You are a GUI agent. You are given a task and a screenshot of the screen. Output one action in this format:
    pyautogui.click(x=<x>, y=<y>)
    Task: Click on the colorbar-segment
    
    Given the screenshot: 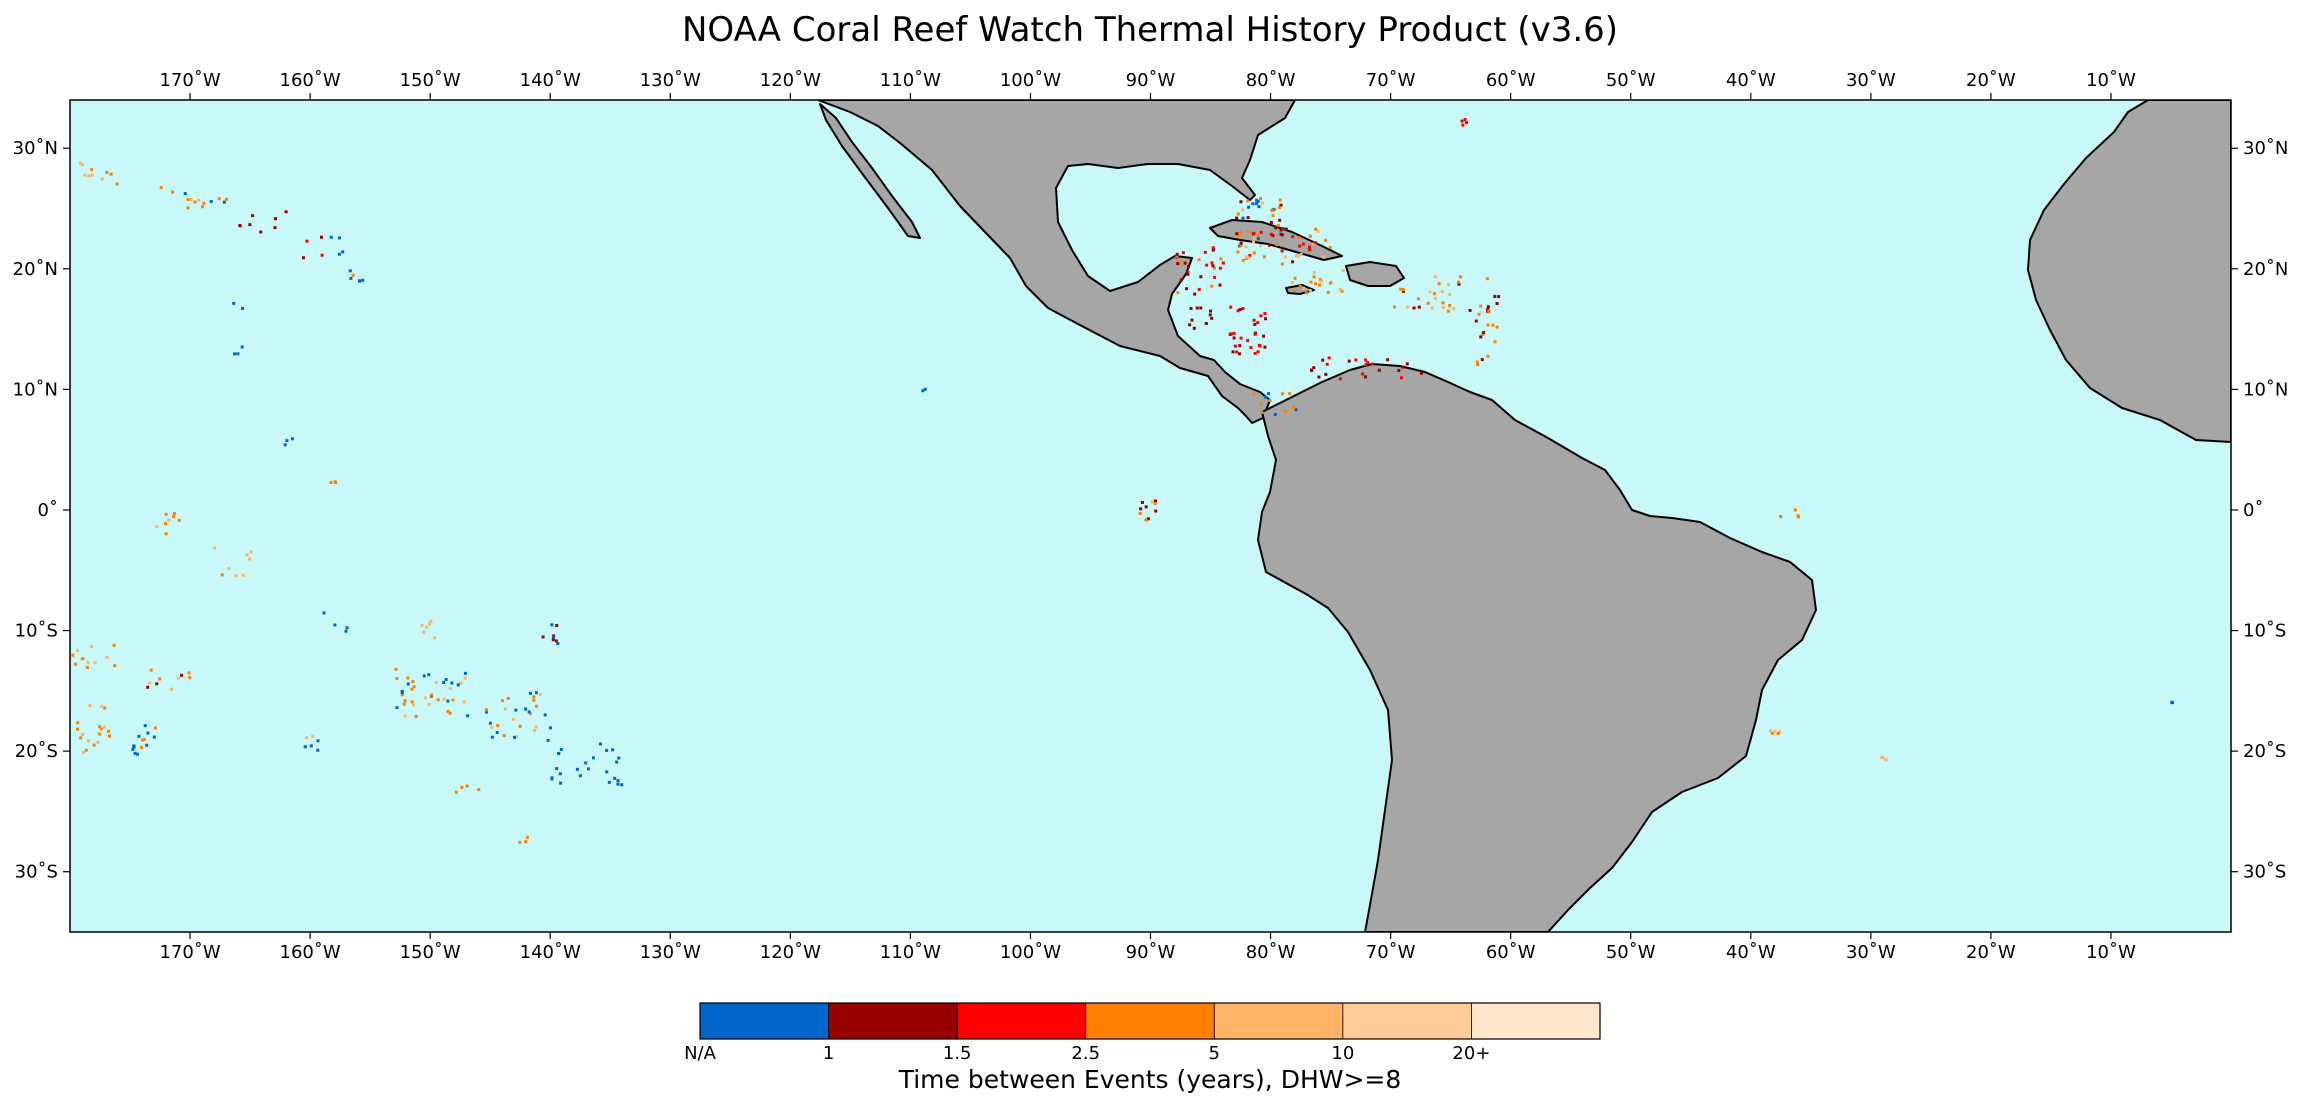 What is the action you would take?
    pyautogui.click(x=1278, y=1021)
    